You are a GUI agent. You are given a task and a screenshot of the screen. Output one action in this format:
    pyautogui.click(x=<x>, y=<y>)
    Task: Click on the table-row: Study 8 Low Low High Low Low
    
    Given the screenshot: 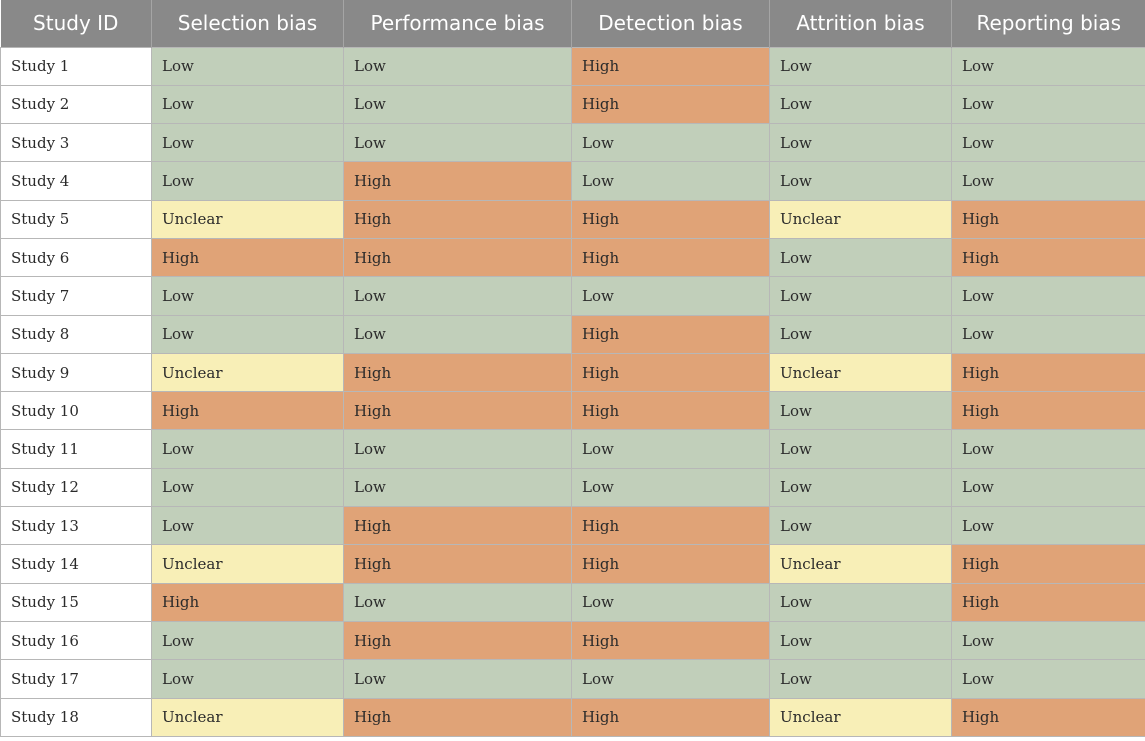 What is the action you would take?
    pyautogui.click(x=572, y=334)
    